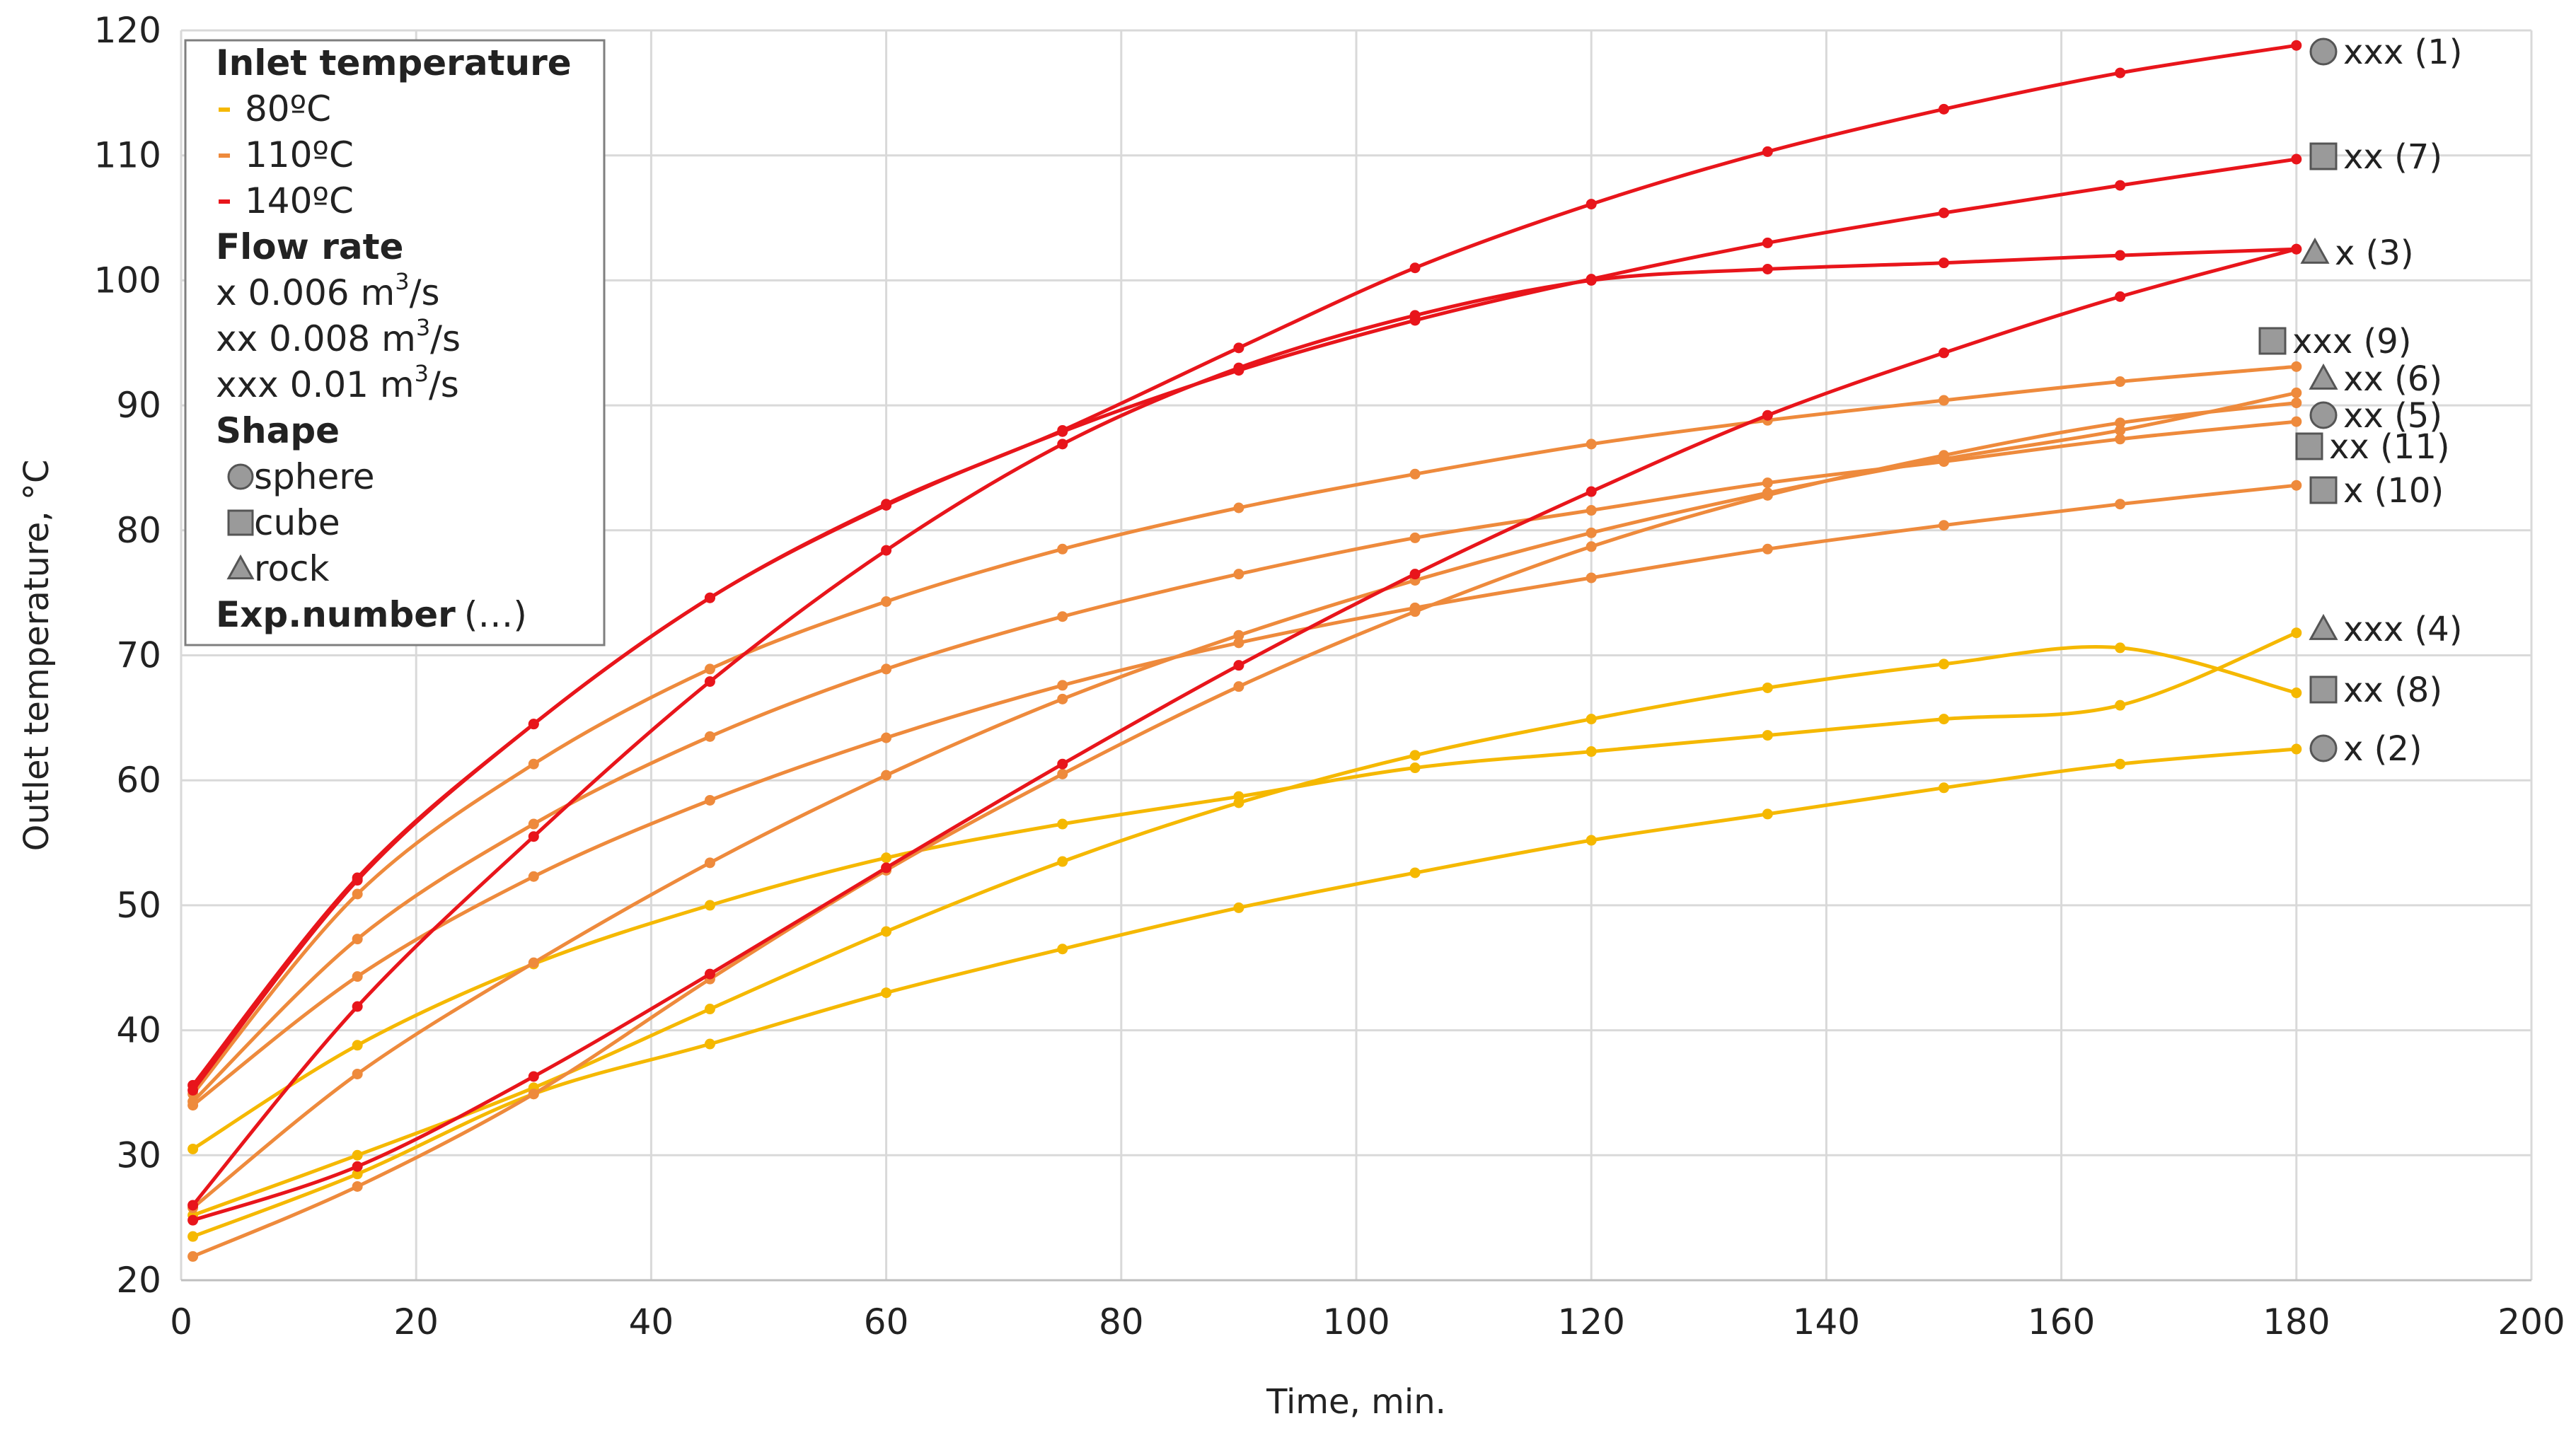 This screenshot has width=2576, height=1433. Describe the element at coordinates (138, 780) in the screenshot. I see `y-tick-label: 60` at that location.